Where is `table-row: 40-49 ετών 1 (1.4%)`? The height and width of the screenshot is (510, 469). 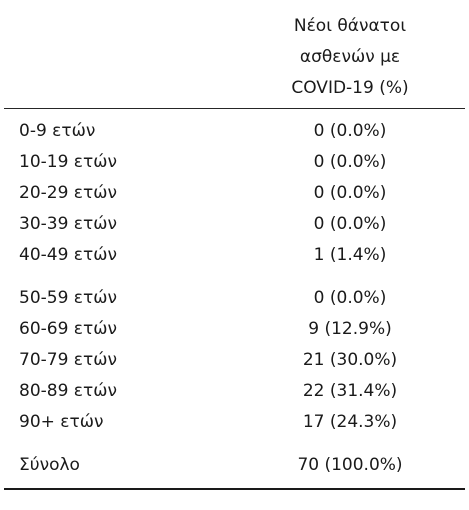
table-row: 40-49 ετών 1 (1.4%) is located at coordinates (234, 255).